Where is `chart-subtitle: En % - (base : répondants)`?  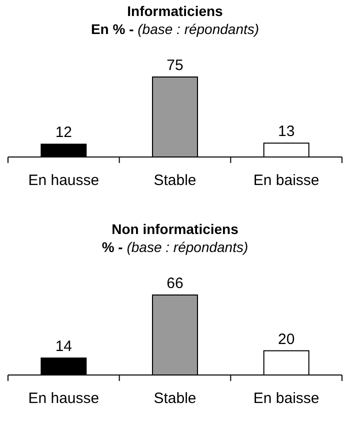 chart-subtitle: En % - (base : répondants) is located at coordinates (175, 29).